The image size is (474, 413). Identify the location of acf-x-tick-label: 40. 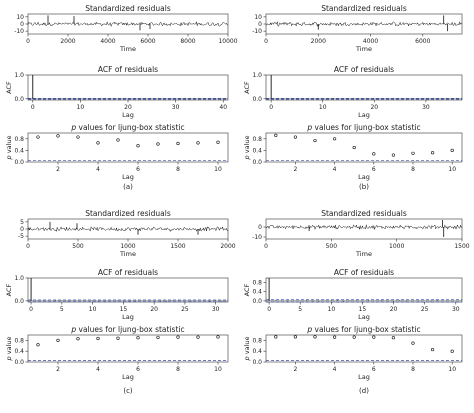
(223, 107).